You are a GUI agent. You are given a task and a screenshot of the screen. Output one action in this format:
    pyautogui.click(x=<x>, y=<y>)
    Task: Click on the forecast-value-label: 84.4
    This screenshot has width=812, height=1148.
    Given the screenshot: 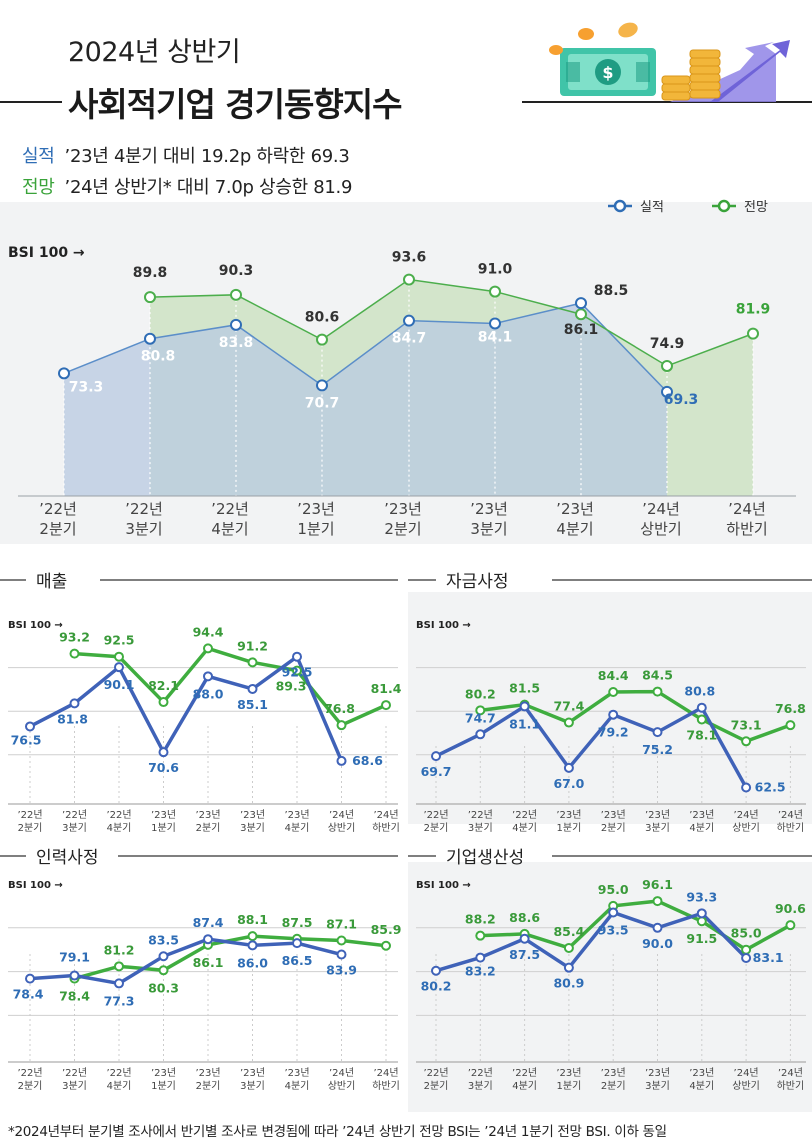 What is the action you would take?
    pyautogui.click(x=613, y=675)
    